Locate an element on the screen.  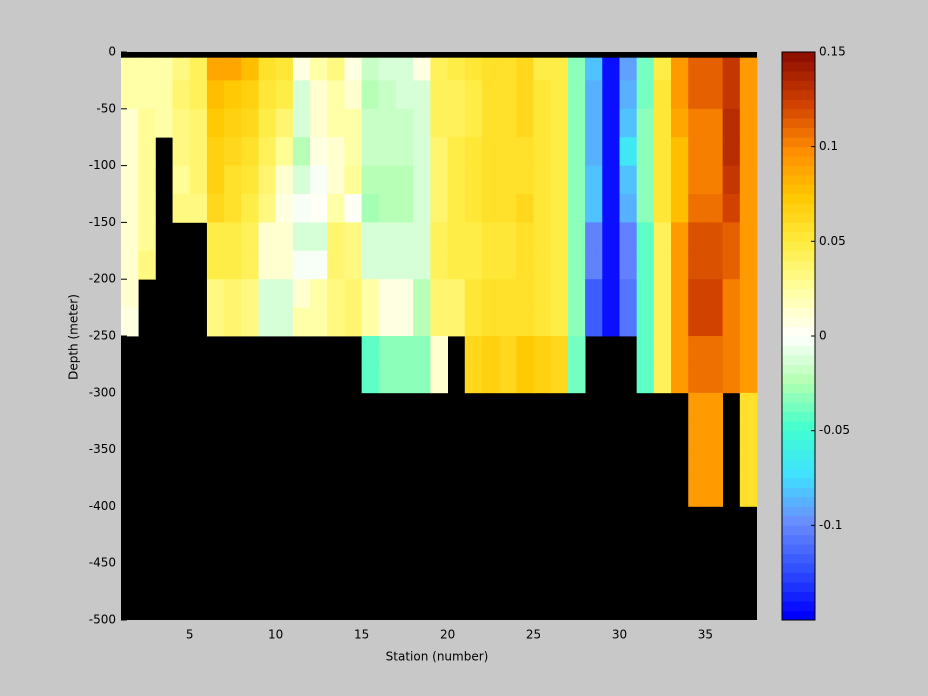
y-tick-label: -400 is located at coordinates (102, 506).